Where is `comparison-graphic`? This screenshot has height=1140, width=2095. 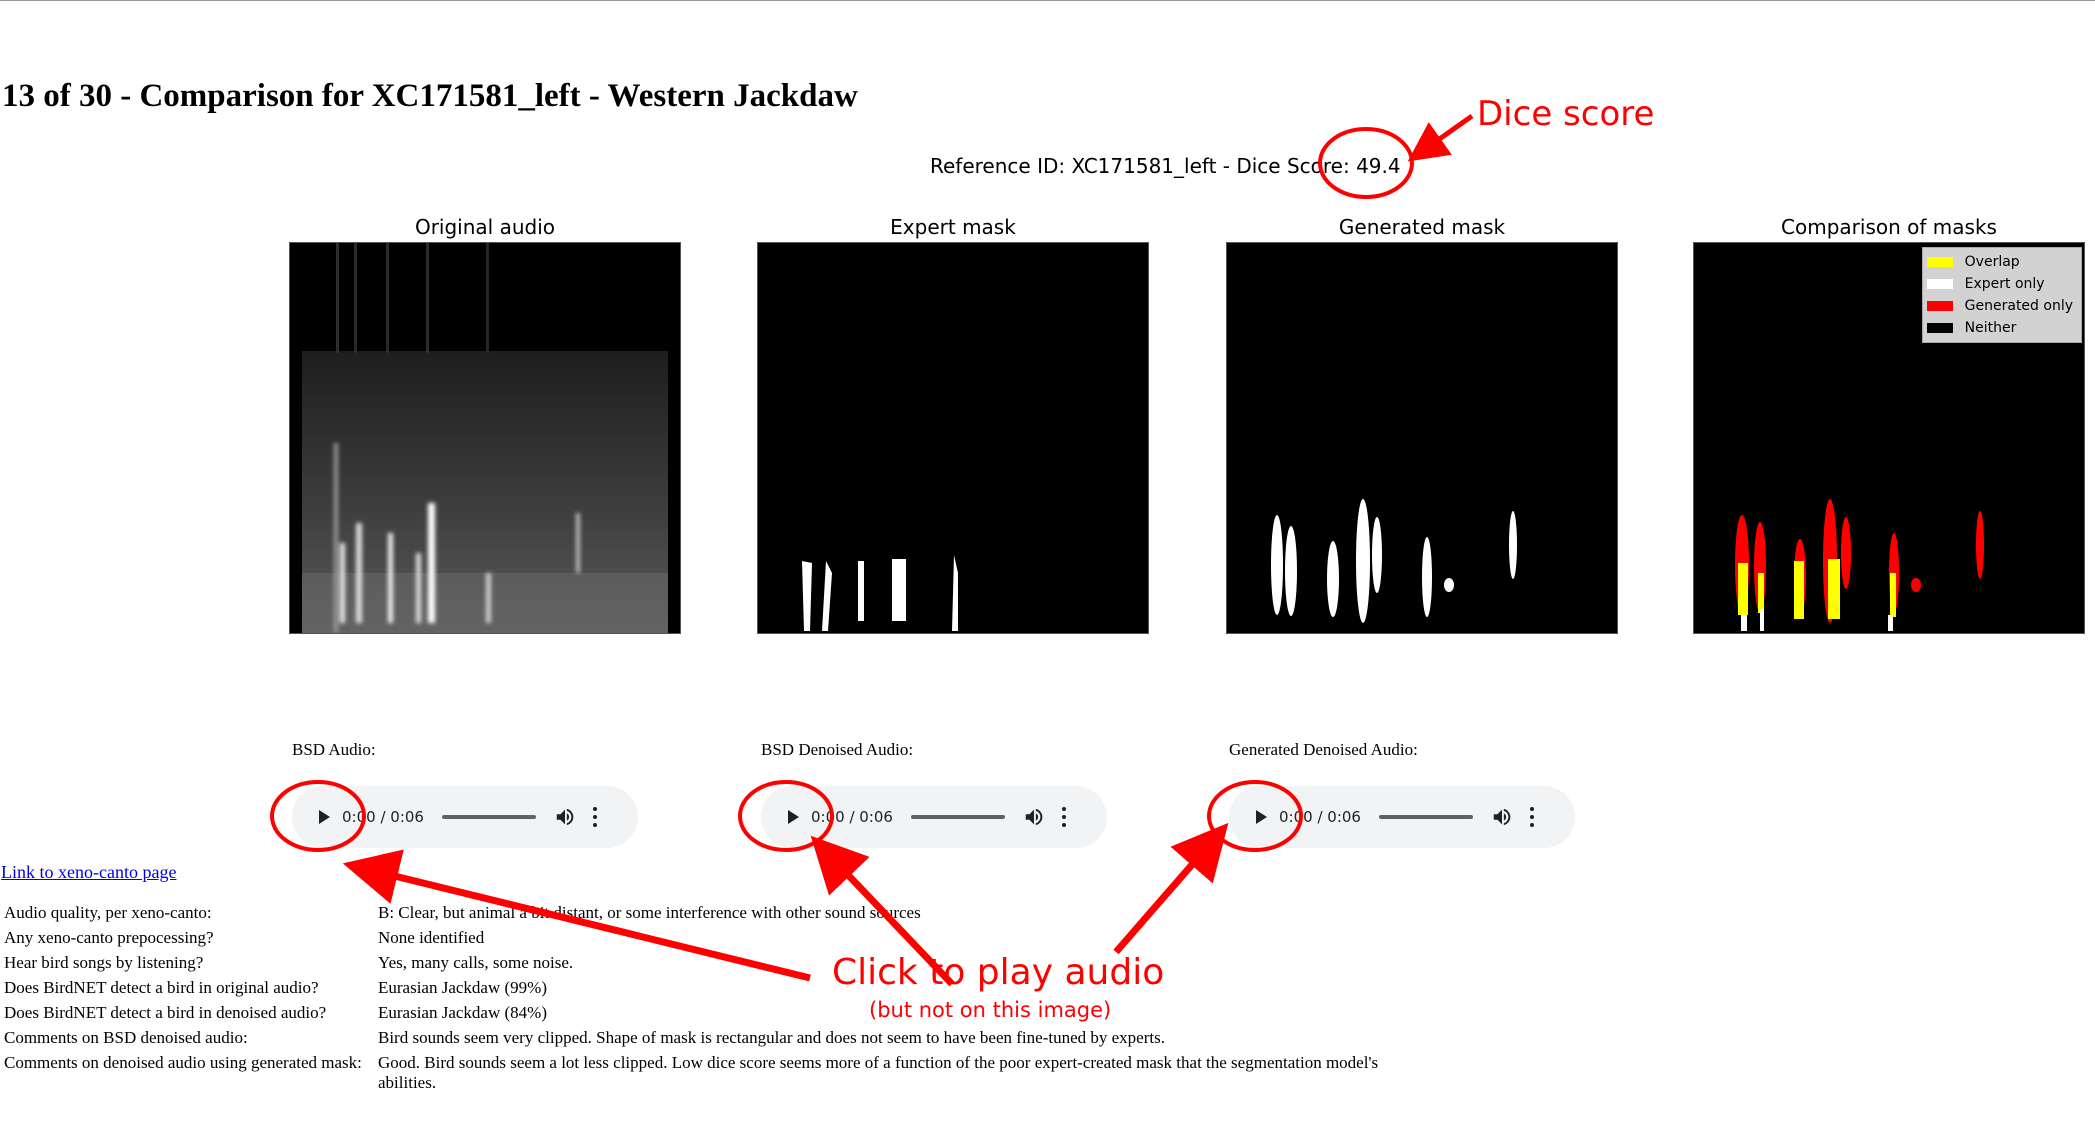
comparison-graphic is located at coordinates (1889, 438).